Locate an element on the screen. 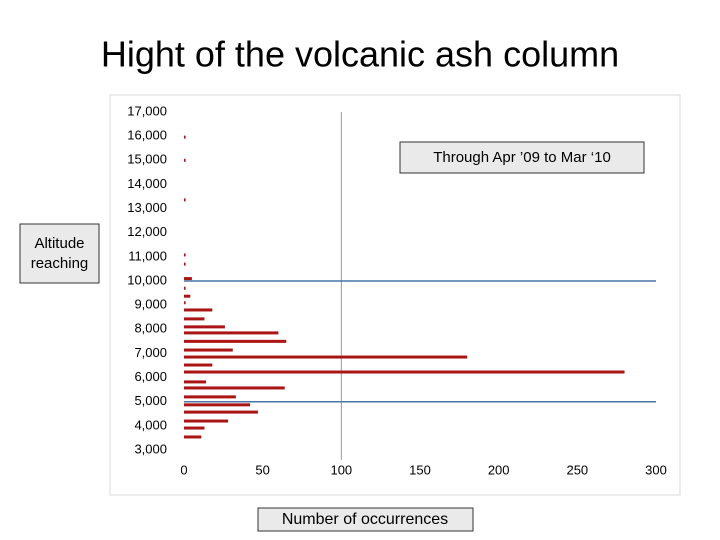  chart-title: Hight of the volcanic ash column is located at coordinates (360, 54).